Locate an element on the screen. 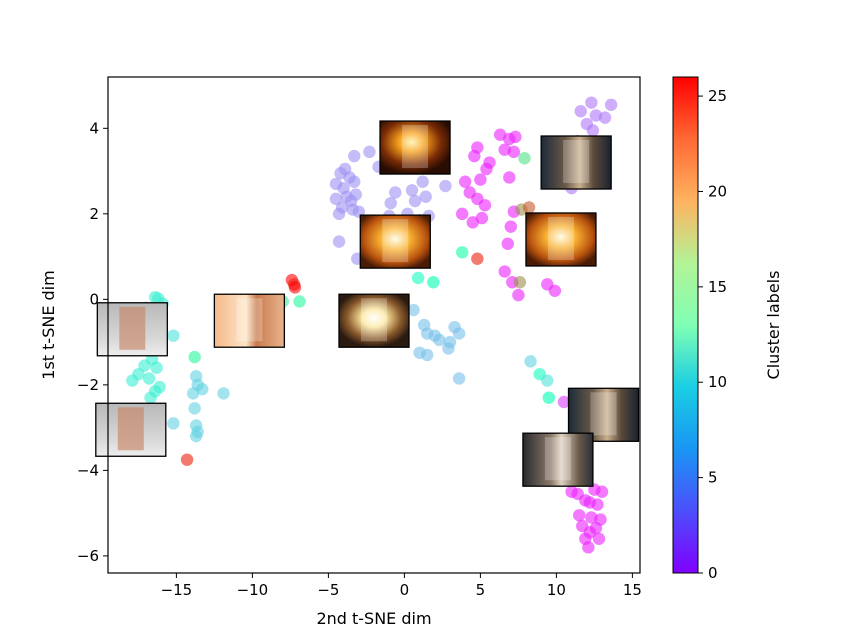 This screenshot has height=644, width=858. y-tick-label: −4 is located at coordinates (88, 470).